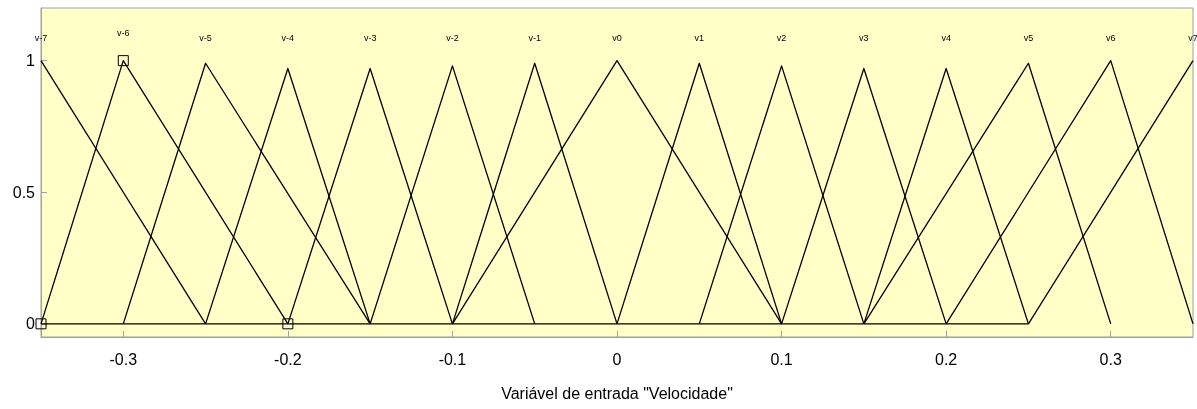  What do you see at coordinates (41, 38) in the screenshot?
I see `text: v-7` at bounding box center [41, 38].